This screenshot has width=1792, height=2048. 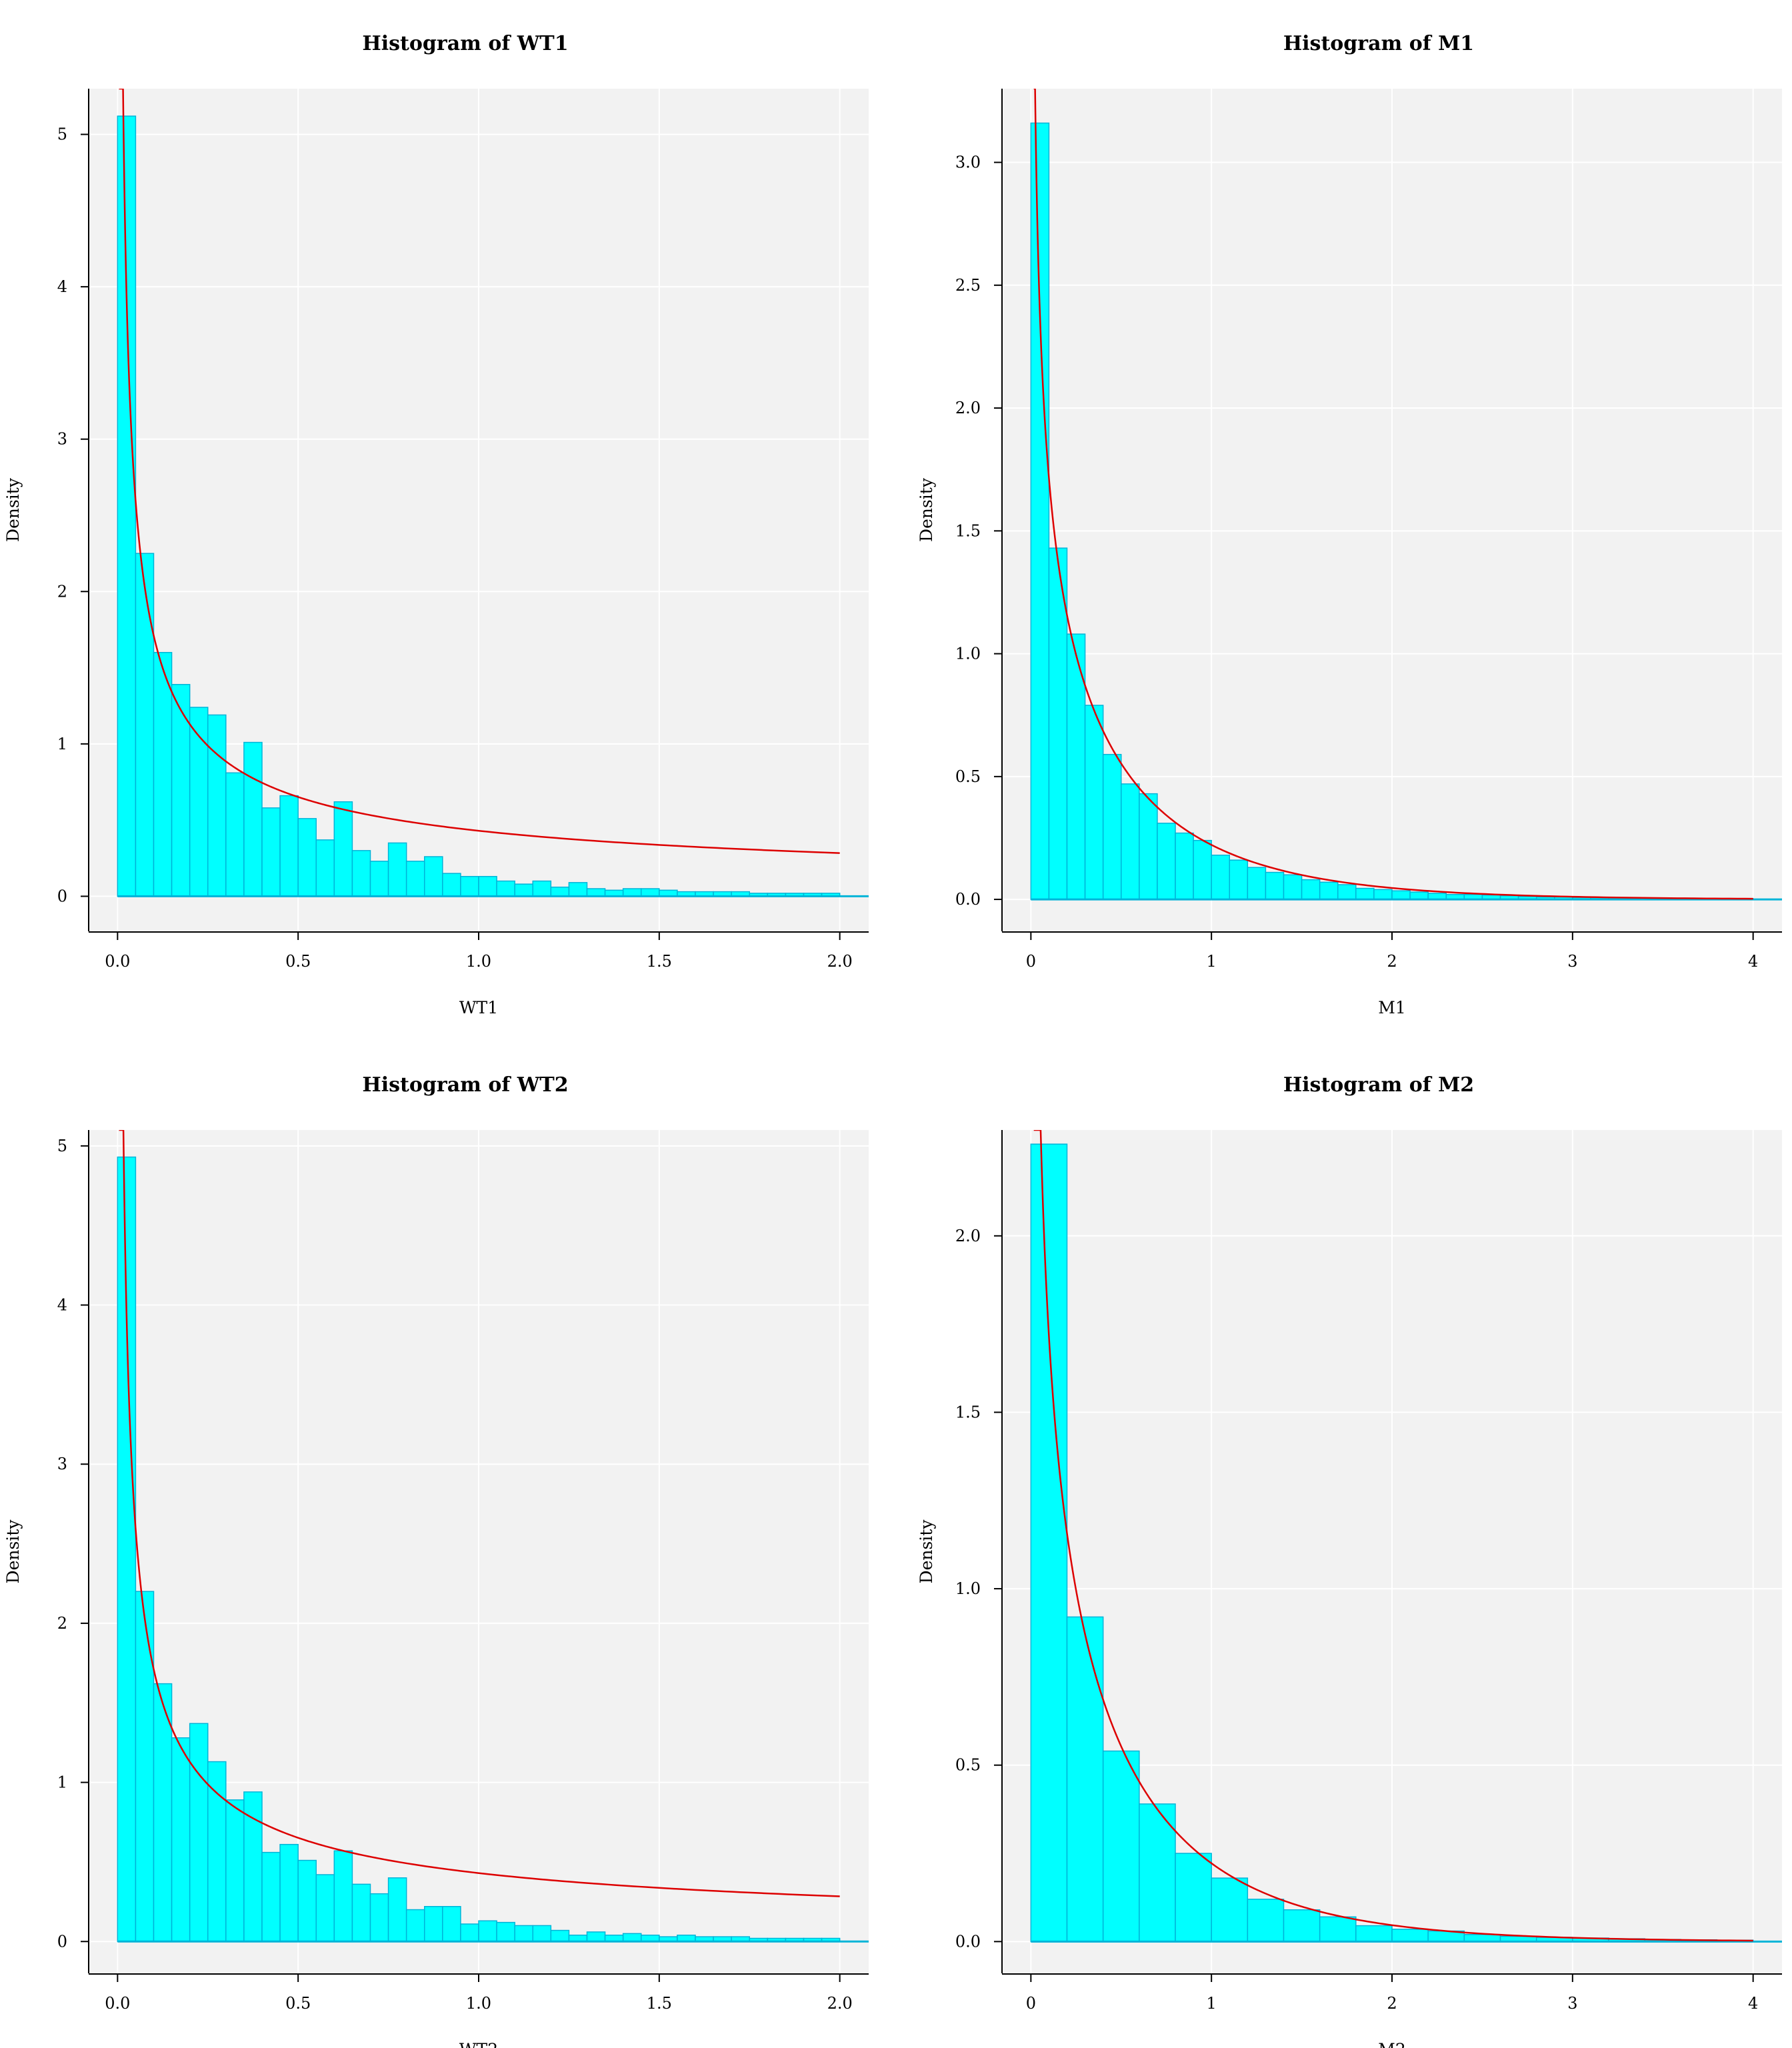 What do you see at coordinates (479, 974) in the screenshot?
I see `x-axis: 0.0 0.5 1.0 1.5 2.0 WT1` at bounding box center [479, 974].